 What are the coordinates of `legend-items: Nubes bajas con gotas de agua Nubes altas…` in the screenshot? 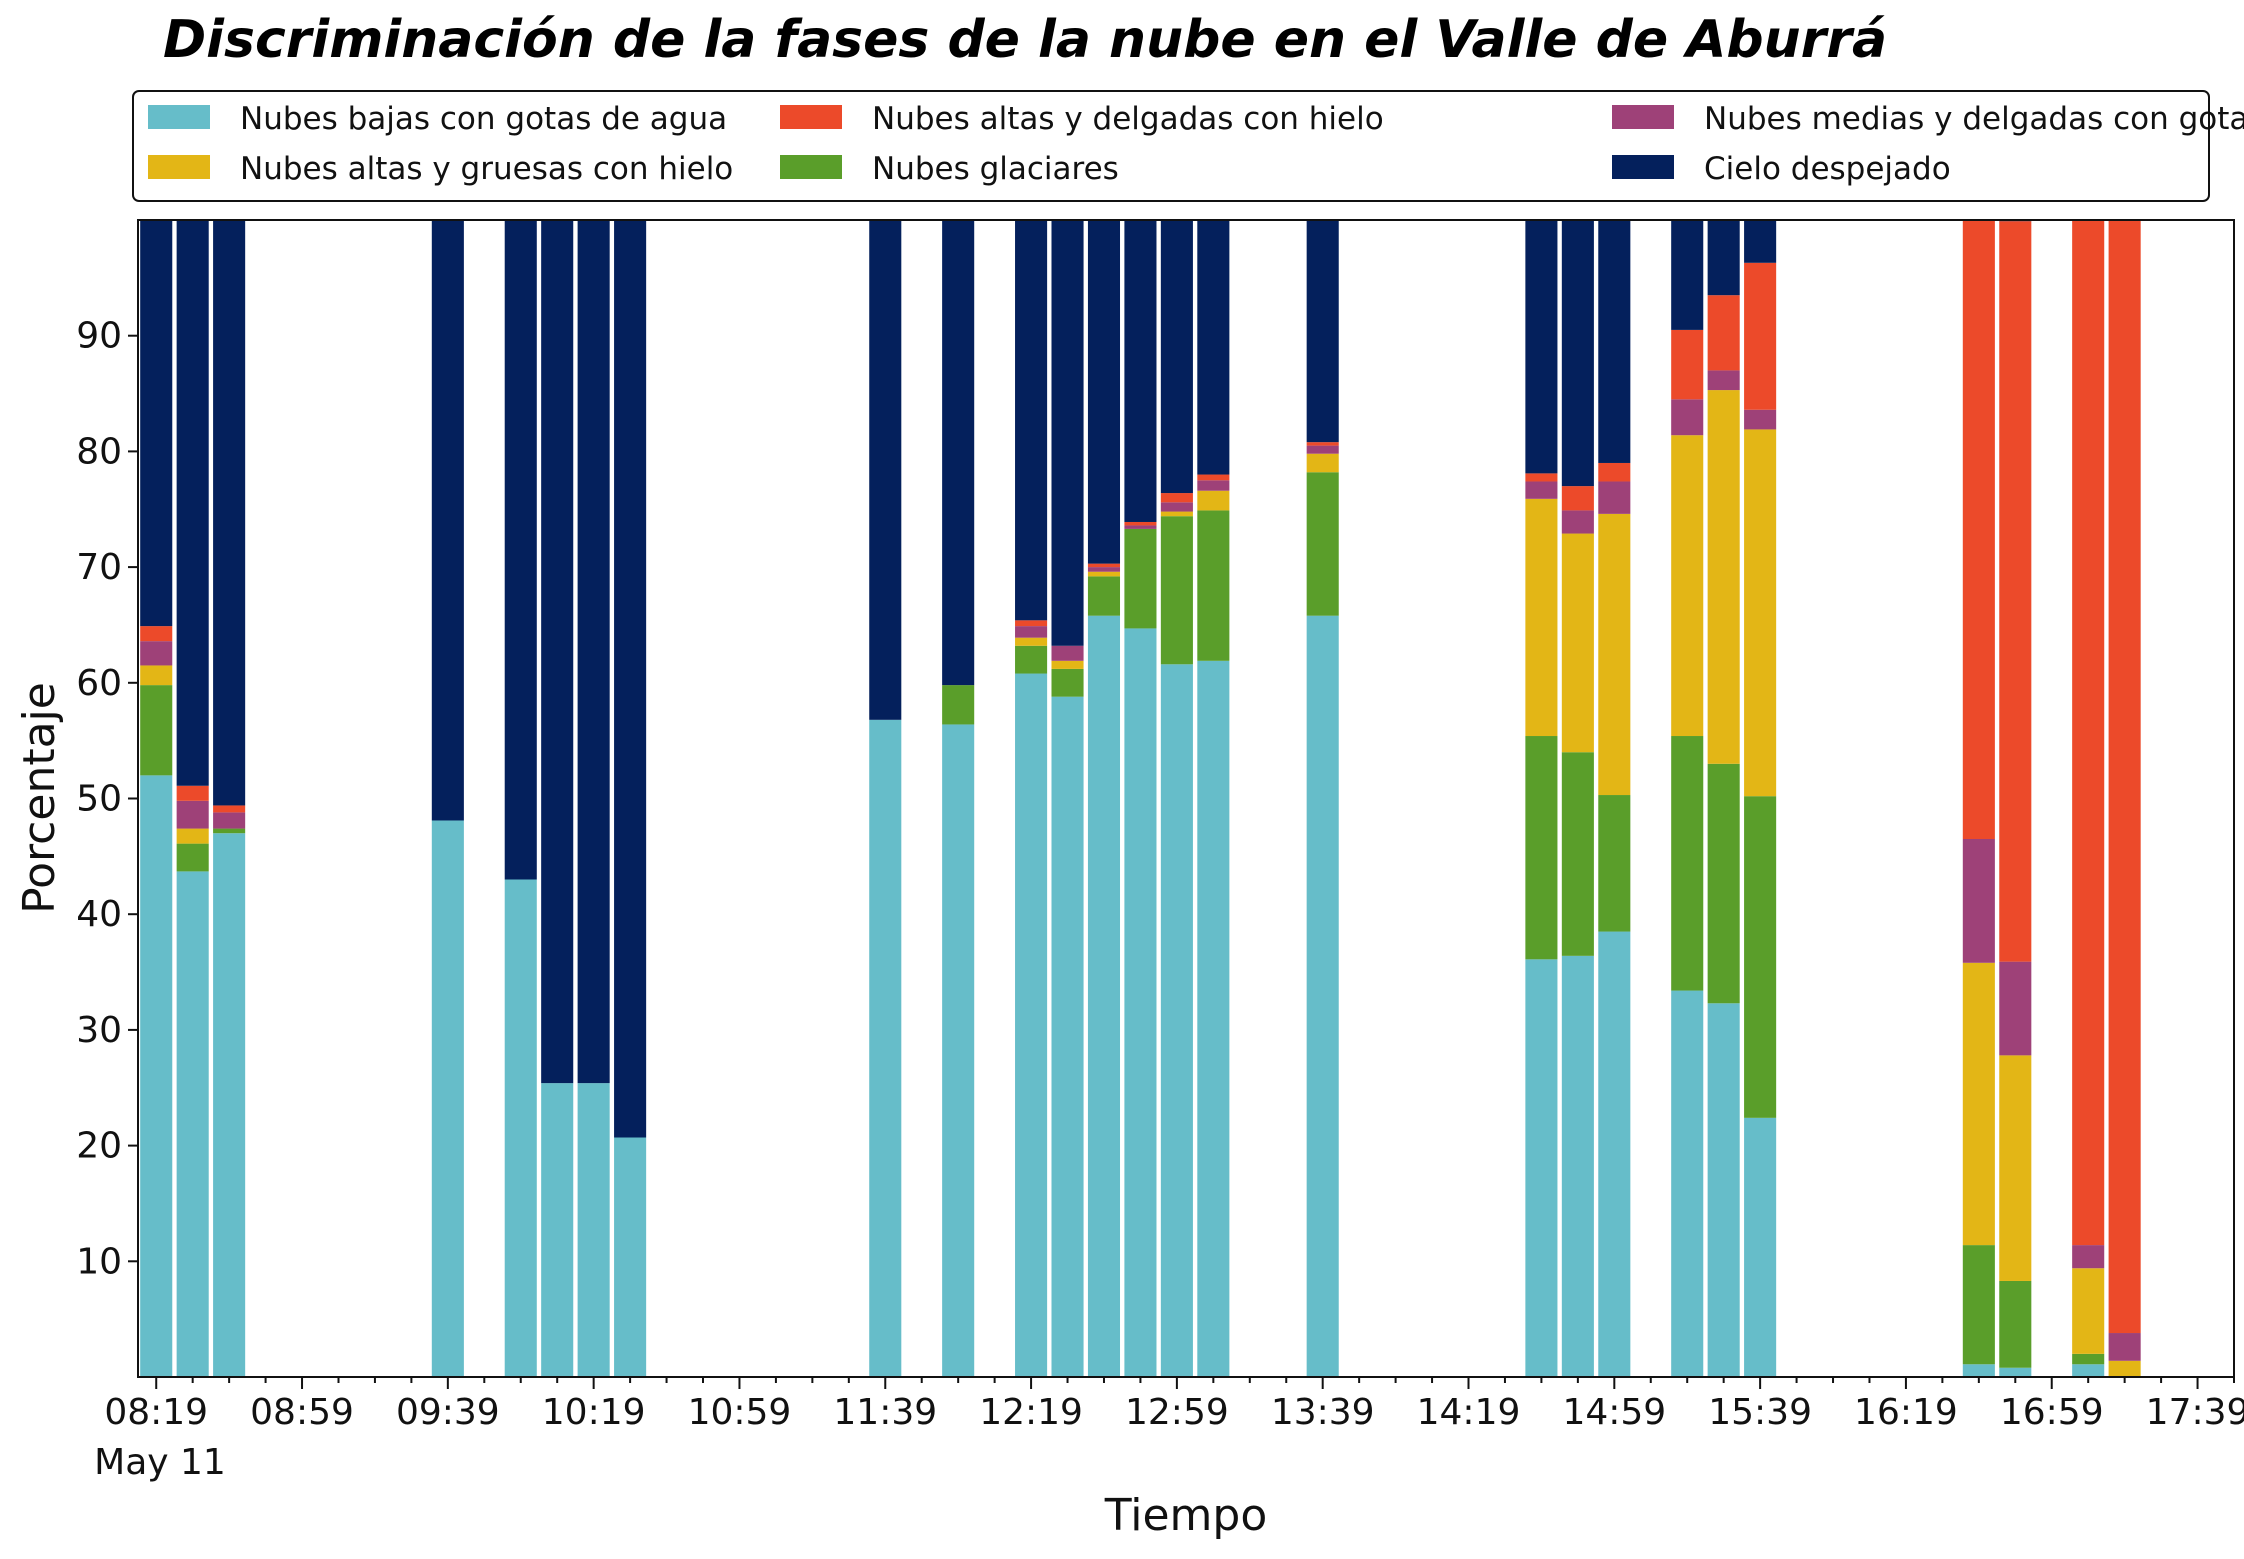 It's located at (1196, 144).